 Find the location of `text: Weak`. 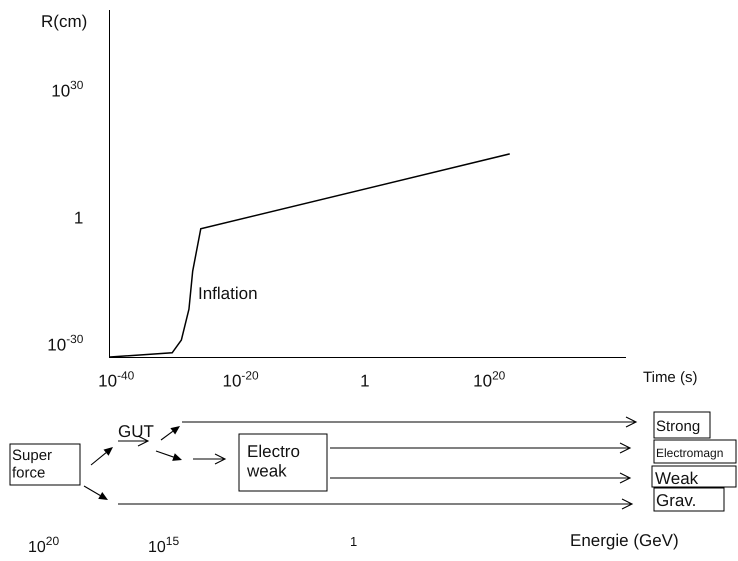

text: Weak is located at coordinates (677, 478).